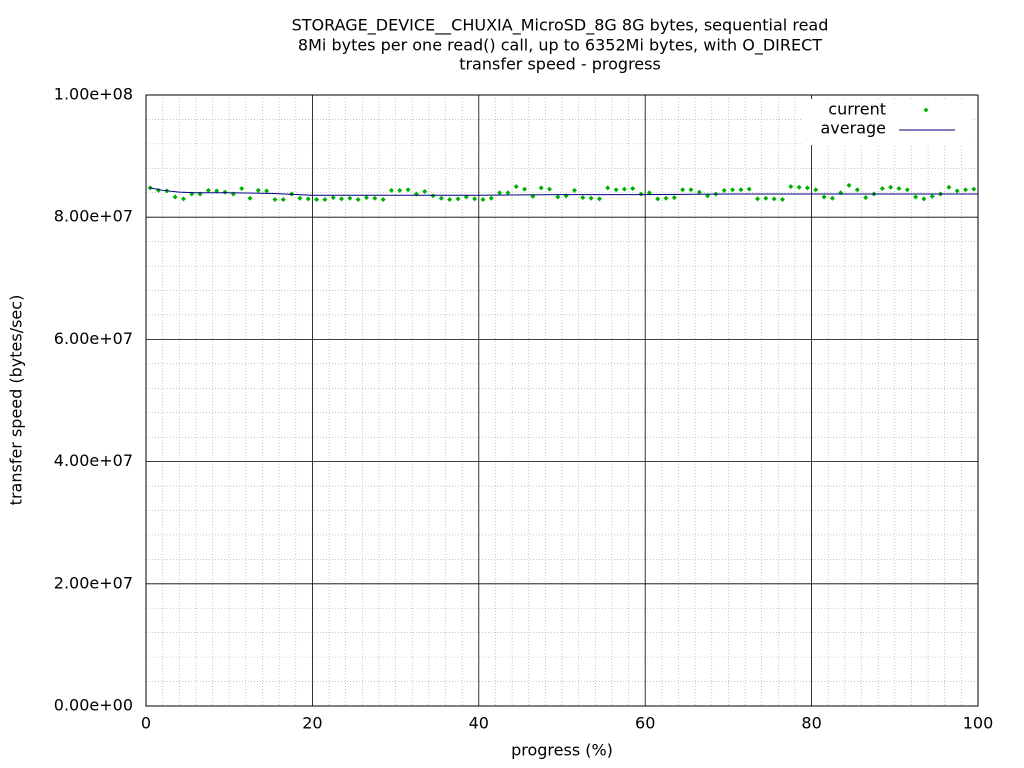 The image size is (1024, 768). What do you see at coordinates (926, 110) in the screenshot?
I see `legend-symbol` at bounding box center [926, 110].